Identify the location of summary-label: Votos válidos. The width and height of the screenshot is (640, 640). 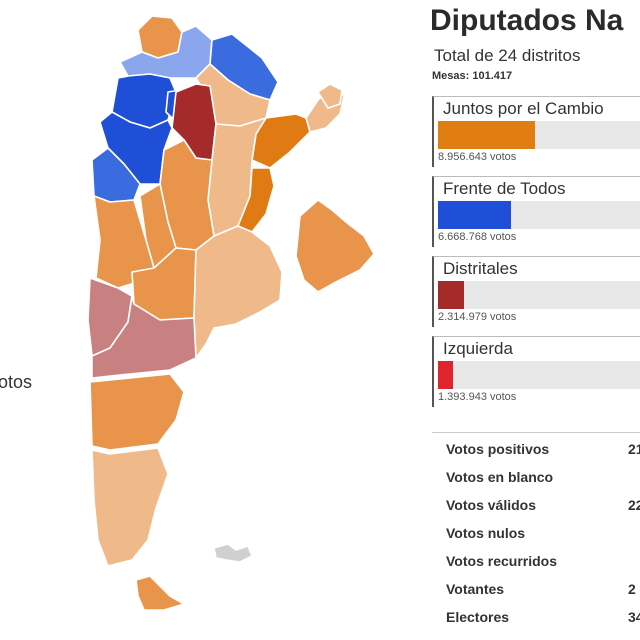
(491, 505).